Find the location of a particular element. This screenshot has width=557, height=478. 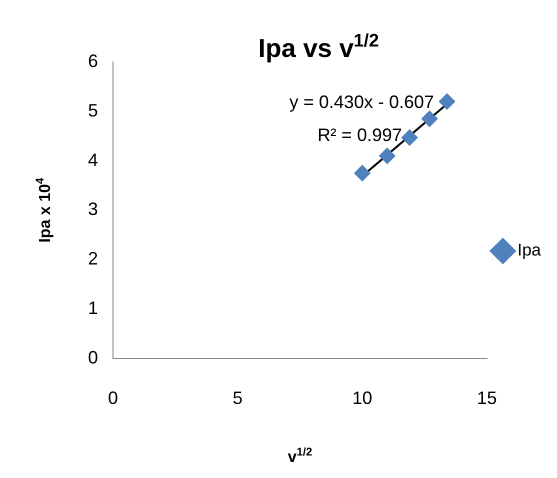

x-tick-label: 0 is located at coordinates (113, 398).